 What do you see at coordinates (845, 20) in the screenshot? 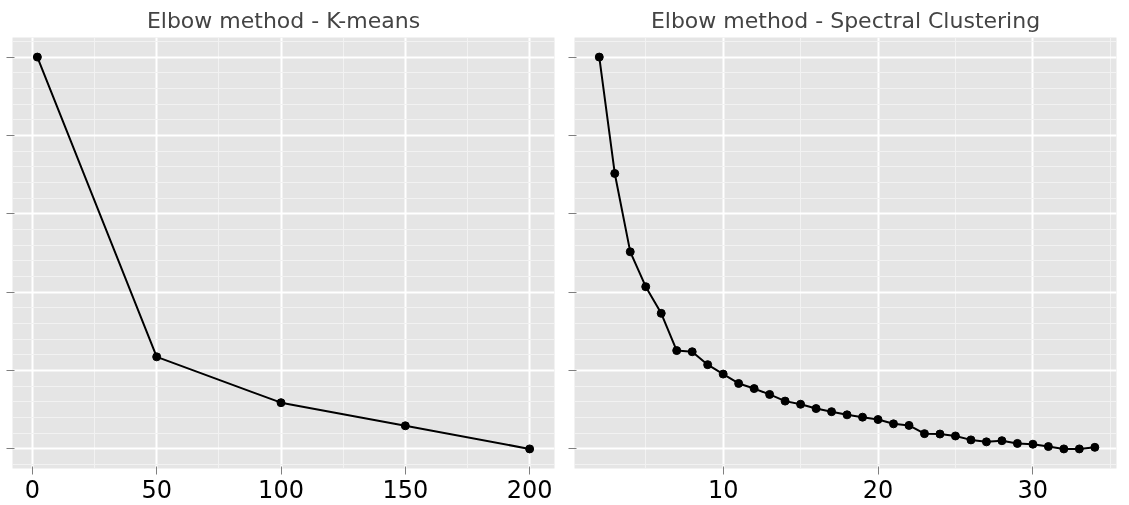
I see `chart-title: Elbow method - Spectral Clustering` at bounding box center [845, 20].